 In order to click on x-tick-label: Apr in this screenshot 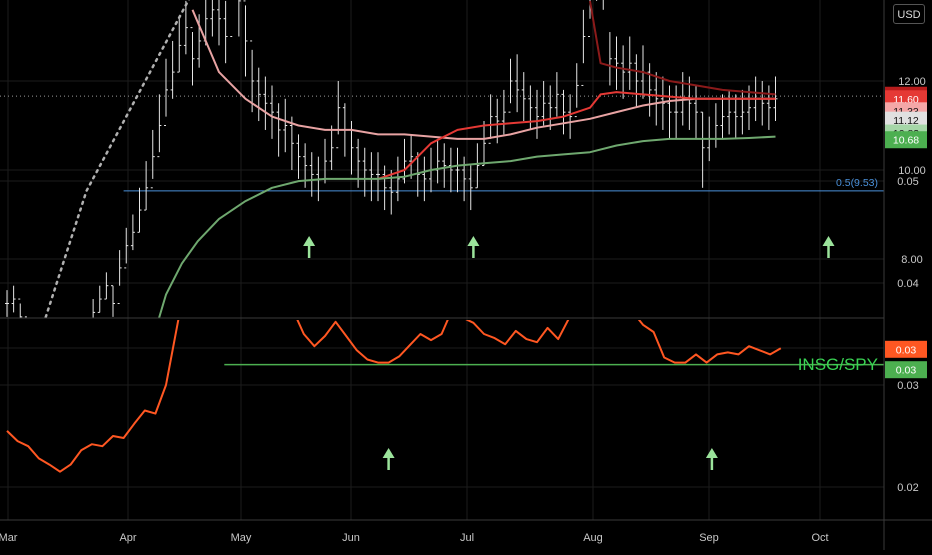, I will do `click(127, 538)`.